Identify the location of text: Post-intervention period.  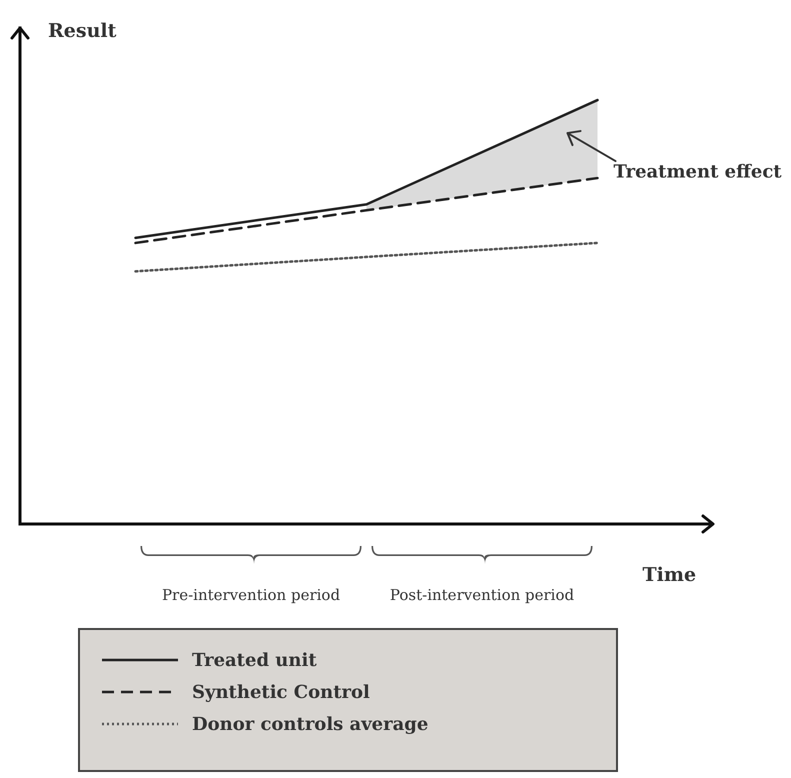
(482, 595).